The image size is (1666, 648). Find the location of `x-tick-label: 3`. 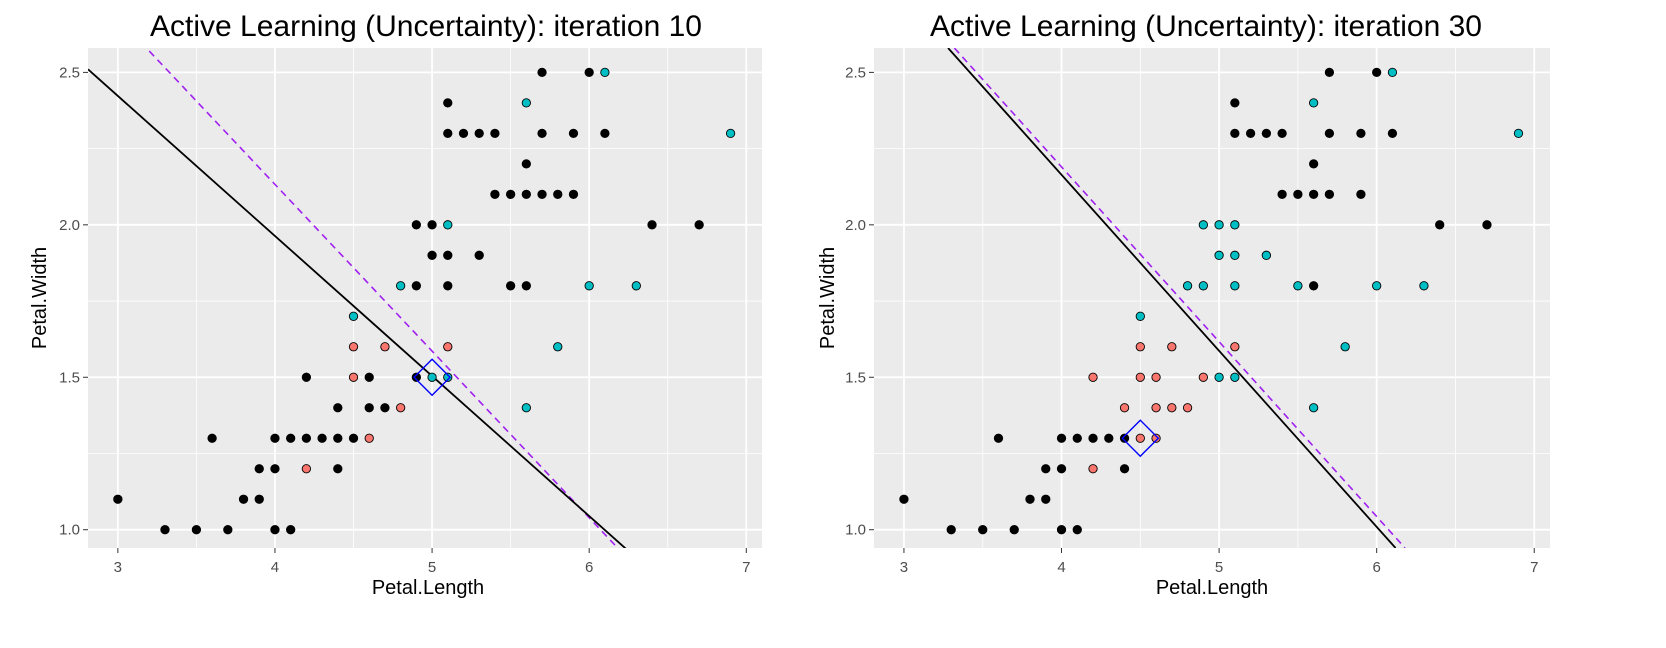

x-tick-label: 3 is located at coordinates (118, 567).